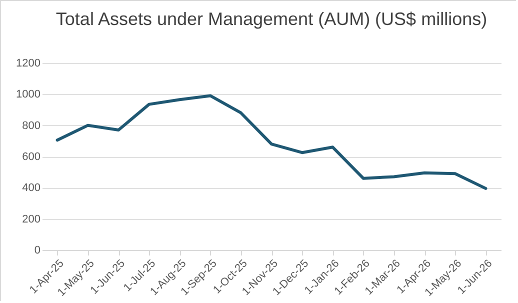  What do you see at coordinates (31, 126) in the screenshot?
I see `y-tick-label: 800` at bounding box center [31, 126].